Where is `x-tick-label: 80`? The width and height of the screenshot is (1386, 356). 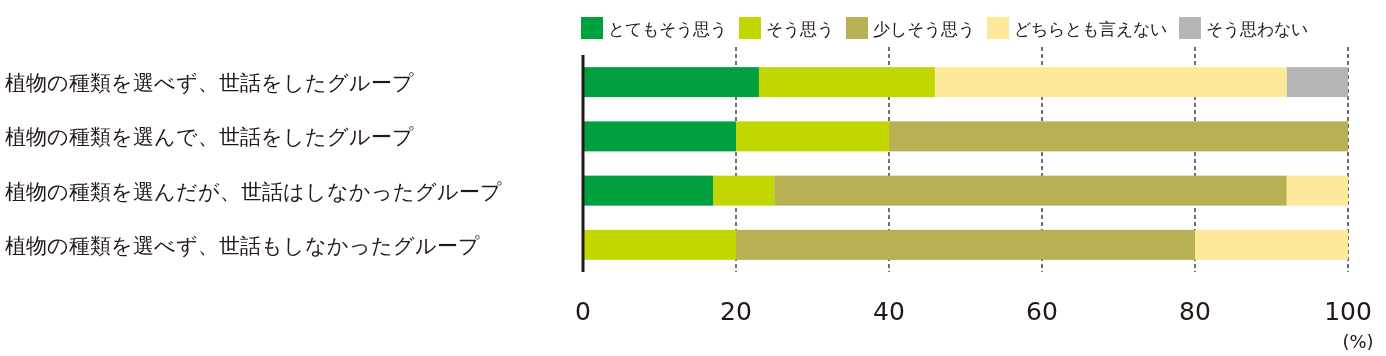 x-tick-label: 80 is located at coordinates (1195, 311).